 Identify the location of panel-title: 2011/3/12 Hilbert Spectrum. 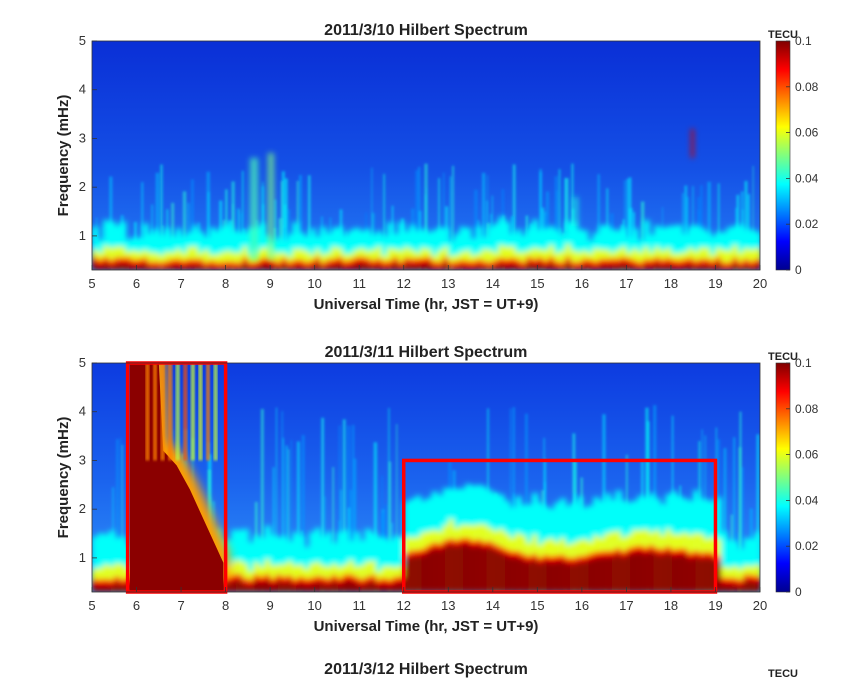
(426, 669).